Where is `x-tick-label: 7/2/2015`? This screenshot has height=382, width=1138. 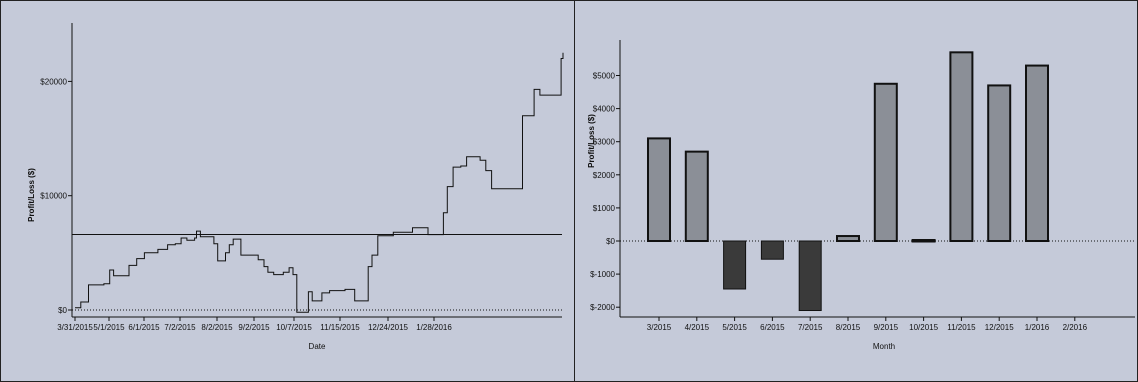 x-tick-label: 7/2/2015 is located at coordinates (180, 327).